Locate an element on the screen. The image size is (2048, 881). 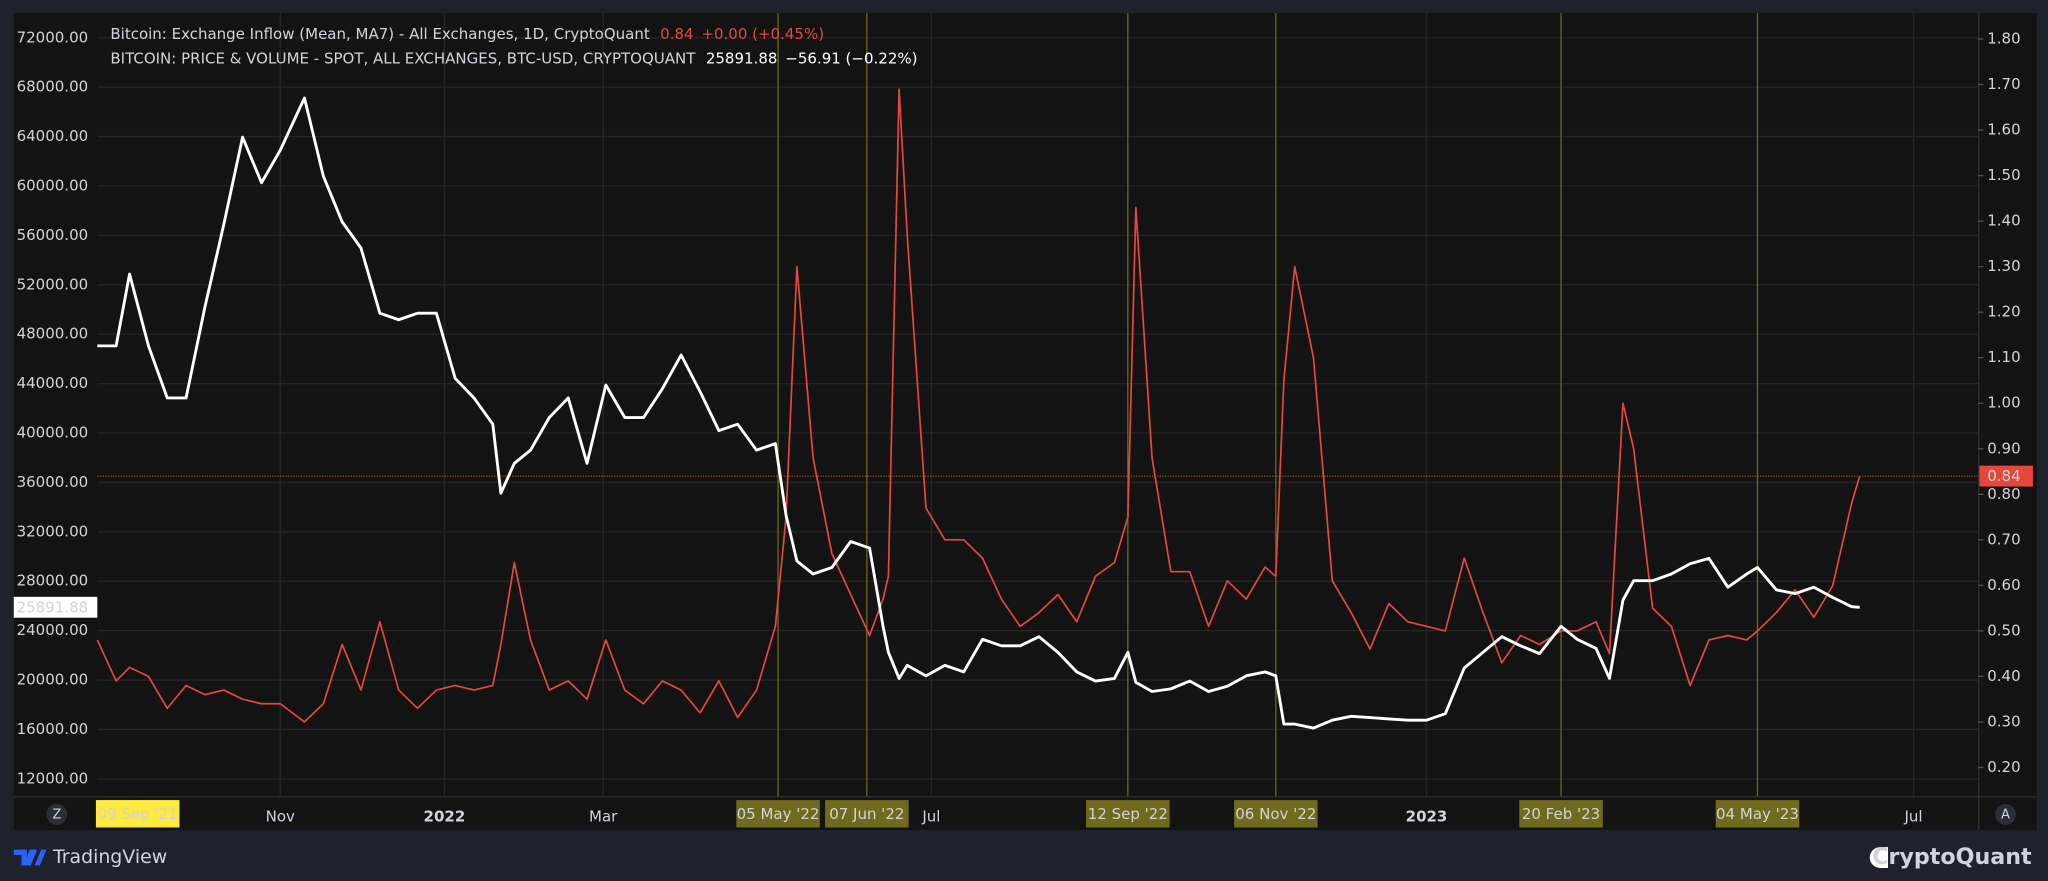
y-tick-label: 40000.00 is located at coordinates (53, 433).